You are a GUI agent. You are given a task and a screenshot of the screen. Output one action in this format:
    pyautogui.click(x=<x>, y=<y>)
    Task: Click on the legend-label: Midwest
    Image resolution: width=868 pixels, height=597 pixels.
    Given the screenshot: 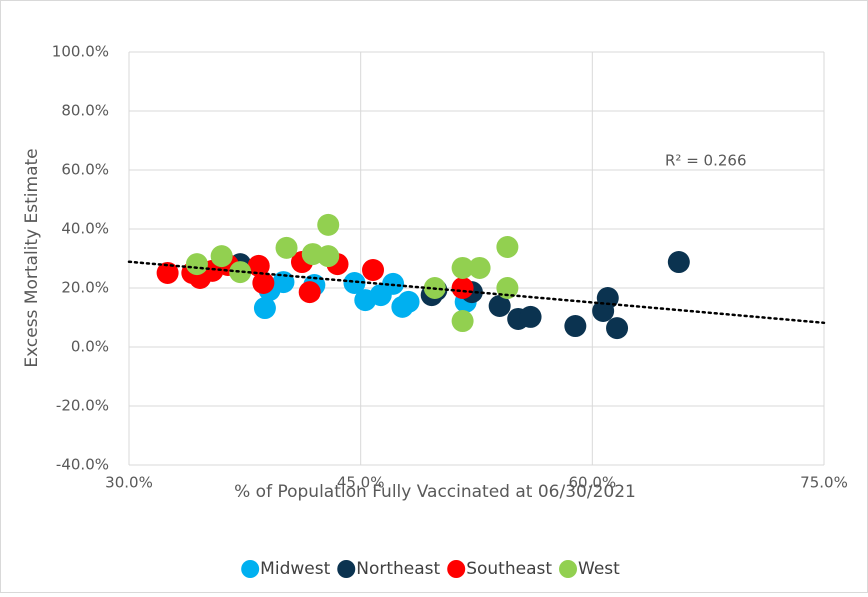 What is the action you would take?
    pyautogui.click(x=295, y=569)
    